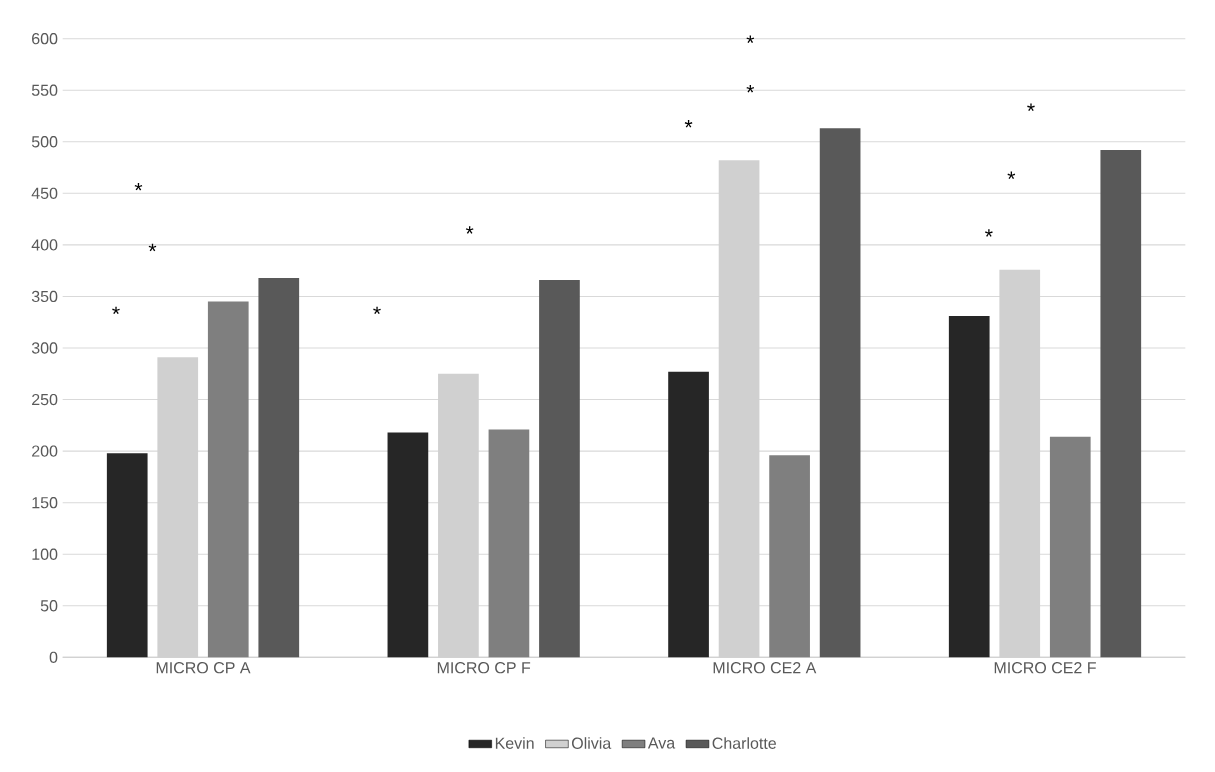  I want to click on y-tick-label: 100, so click(45, 554).